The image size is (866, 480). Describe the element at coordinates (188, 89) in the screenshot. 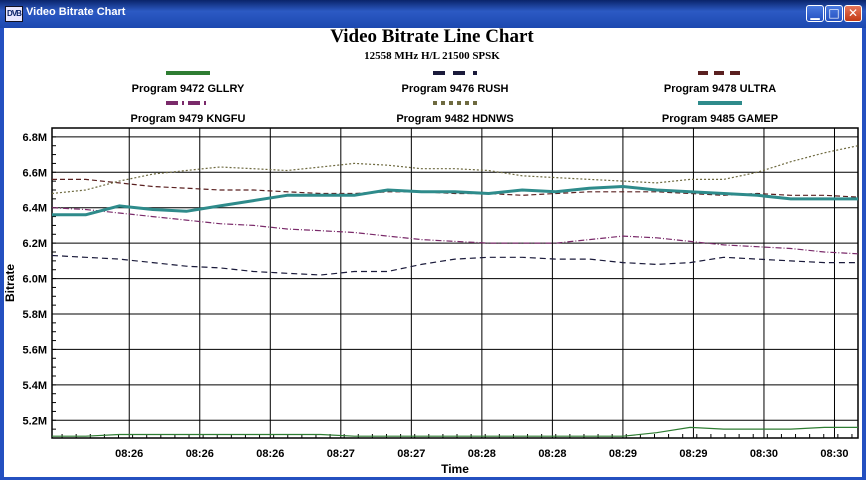

I see `legend-label: Program 9472 GLLRY` at that location.